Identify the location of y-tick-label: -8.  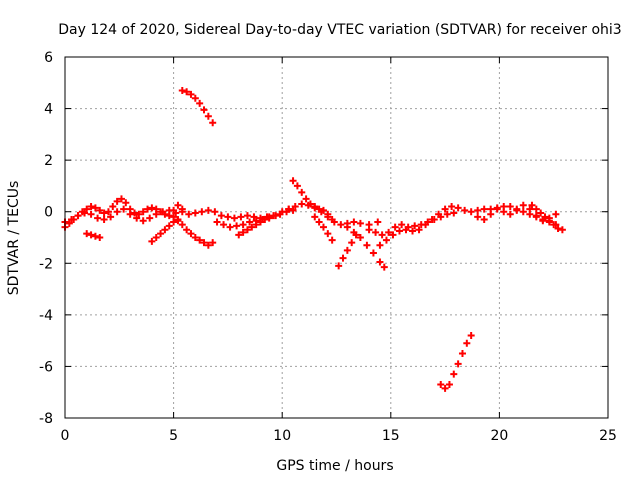
(46, 419).